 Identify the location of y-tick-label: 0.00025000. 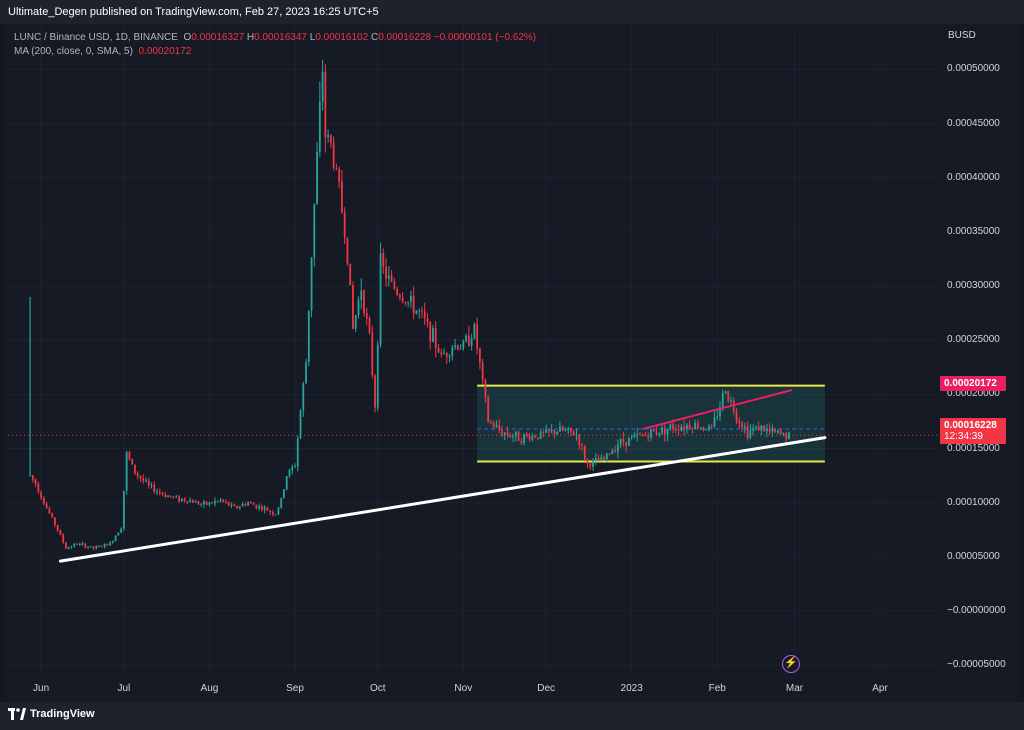
(973, 340).